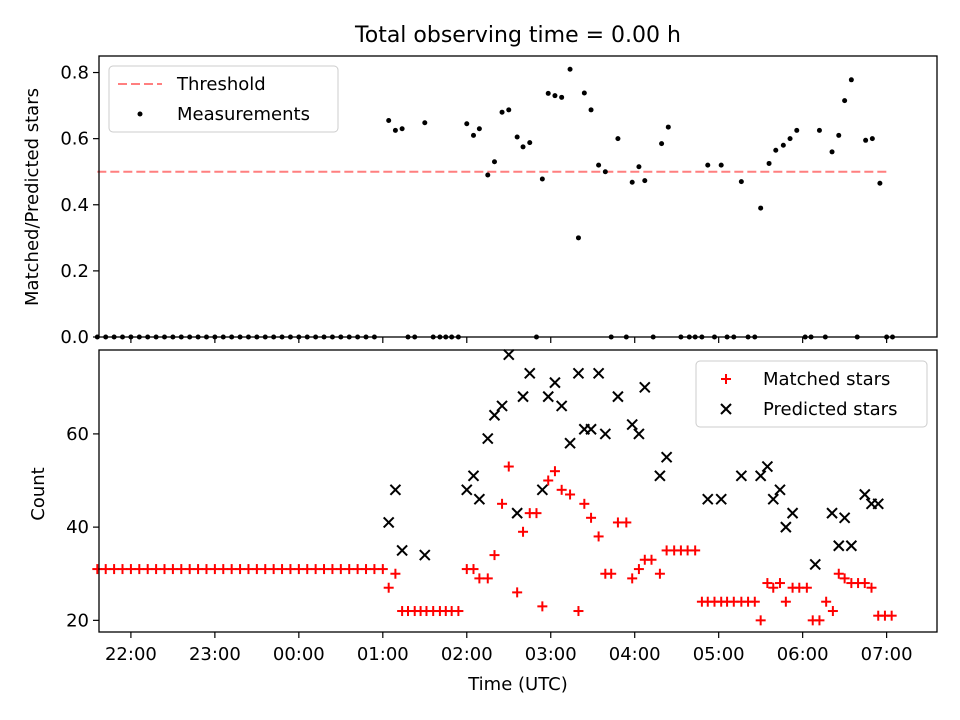 The width and height of the screenshot is (960, 720). Describe the element at coordinates (517, 684) in the screenshot. I see `x-axis-label: Time (UTC)` at that location.